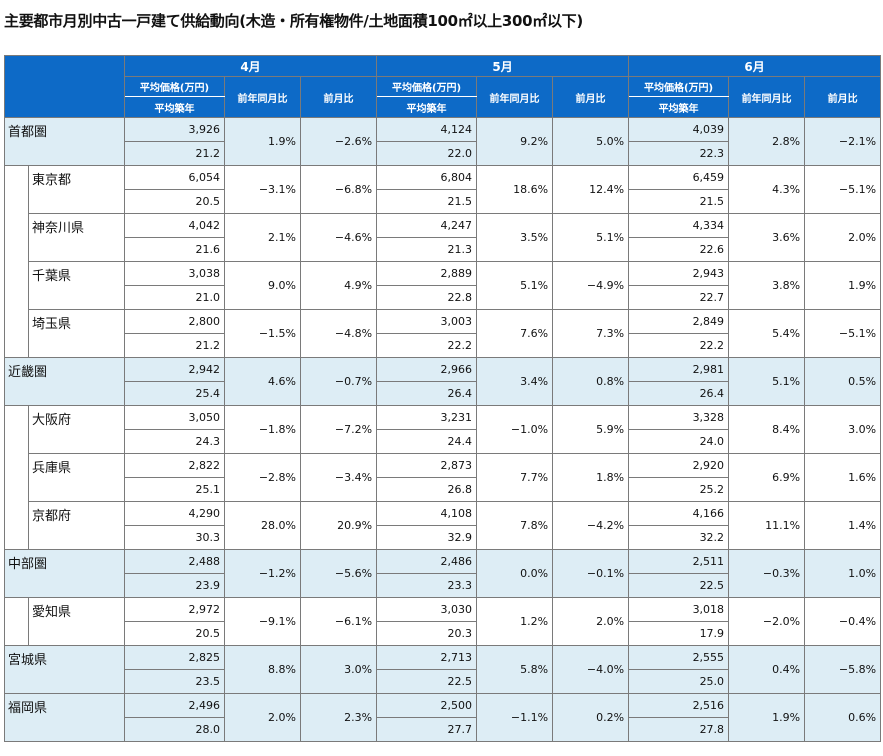  Describe the element at coordinates (767, 669) in the screenshot. I see `yoy-cell: 0.4%` at that location.